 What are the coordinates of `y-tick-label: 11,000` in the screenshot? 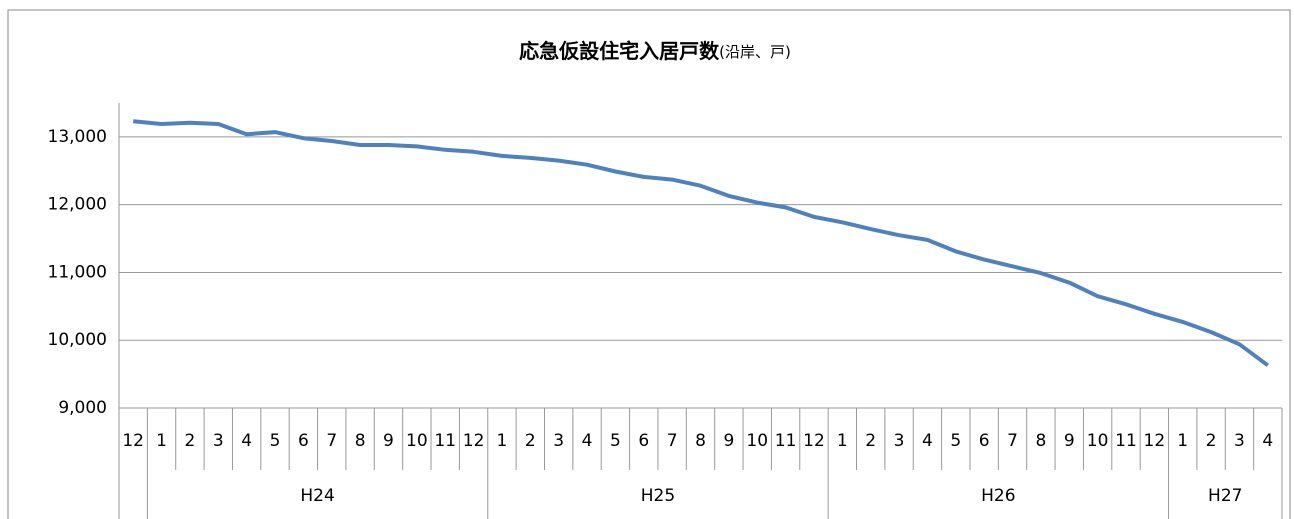 It's located at (77, 272).